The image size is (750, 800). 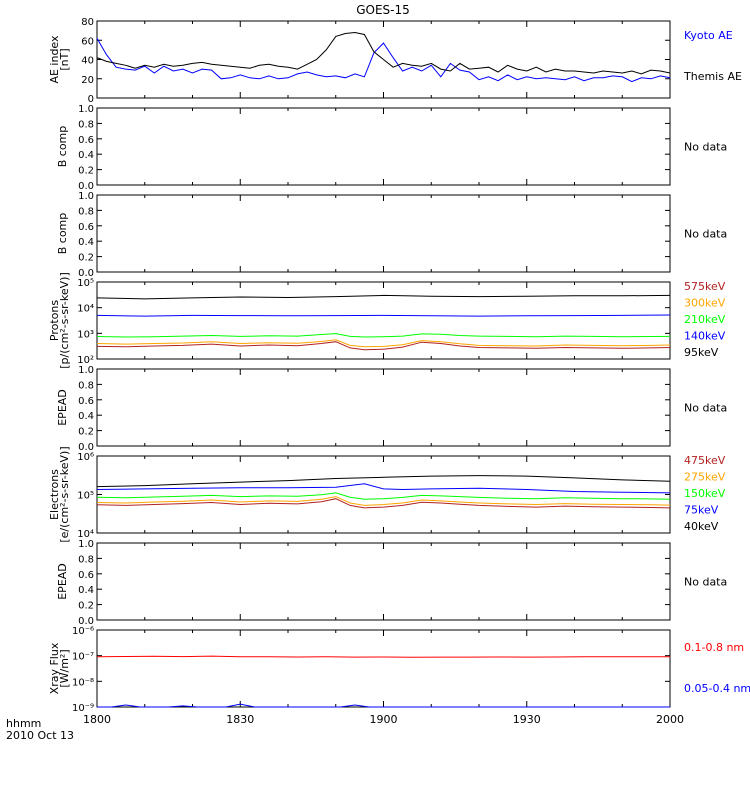 I want to click on y-axis-label: Electrons, so click(x=54, y=494).